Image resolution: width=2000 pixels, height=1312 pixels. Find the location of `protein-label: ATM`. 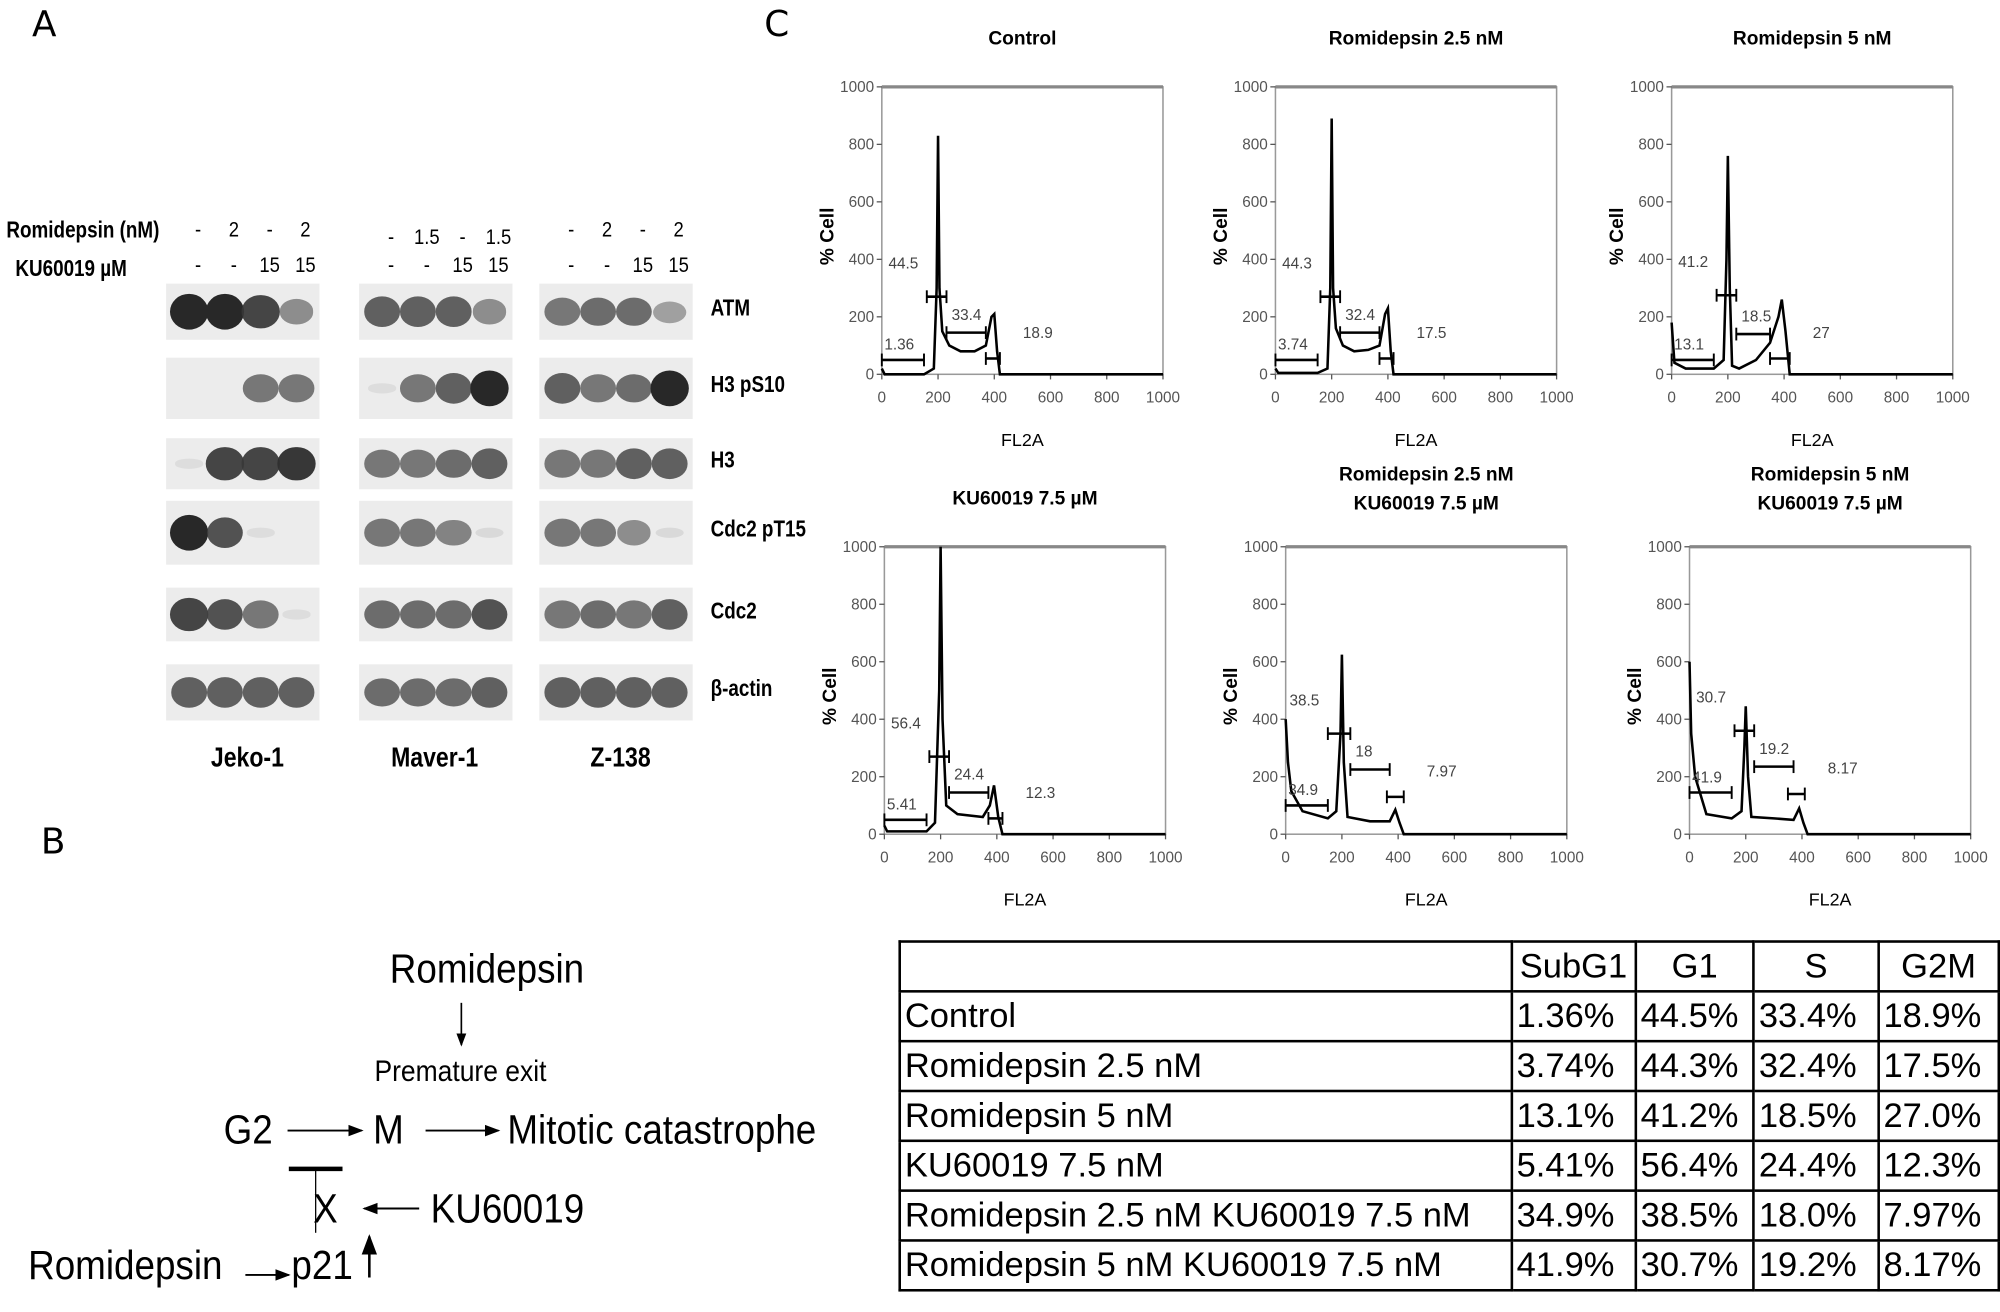

protein-label: ATM is located at coordinates (730, 308).